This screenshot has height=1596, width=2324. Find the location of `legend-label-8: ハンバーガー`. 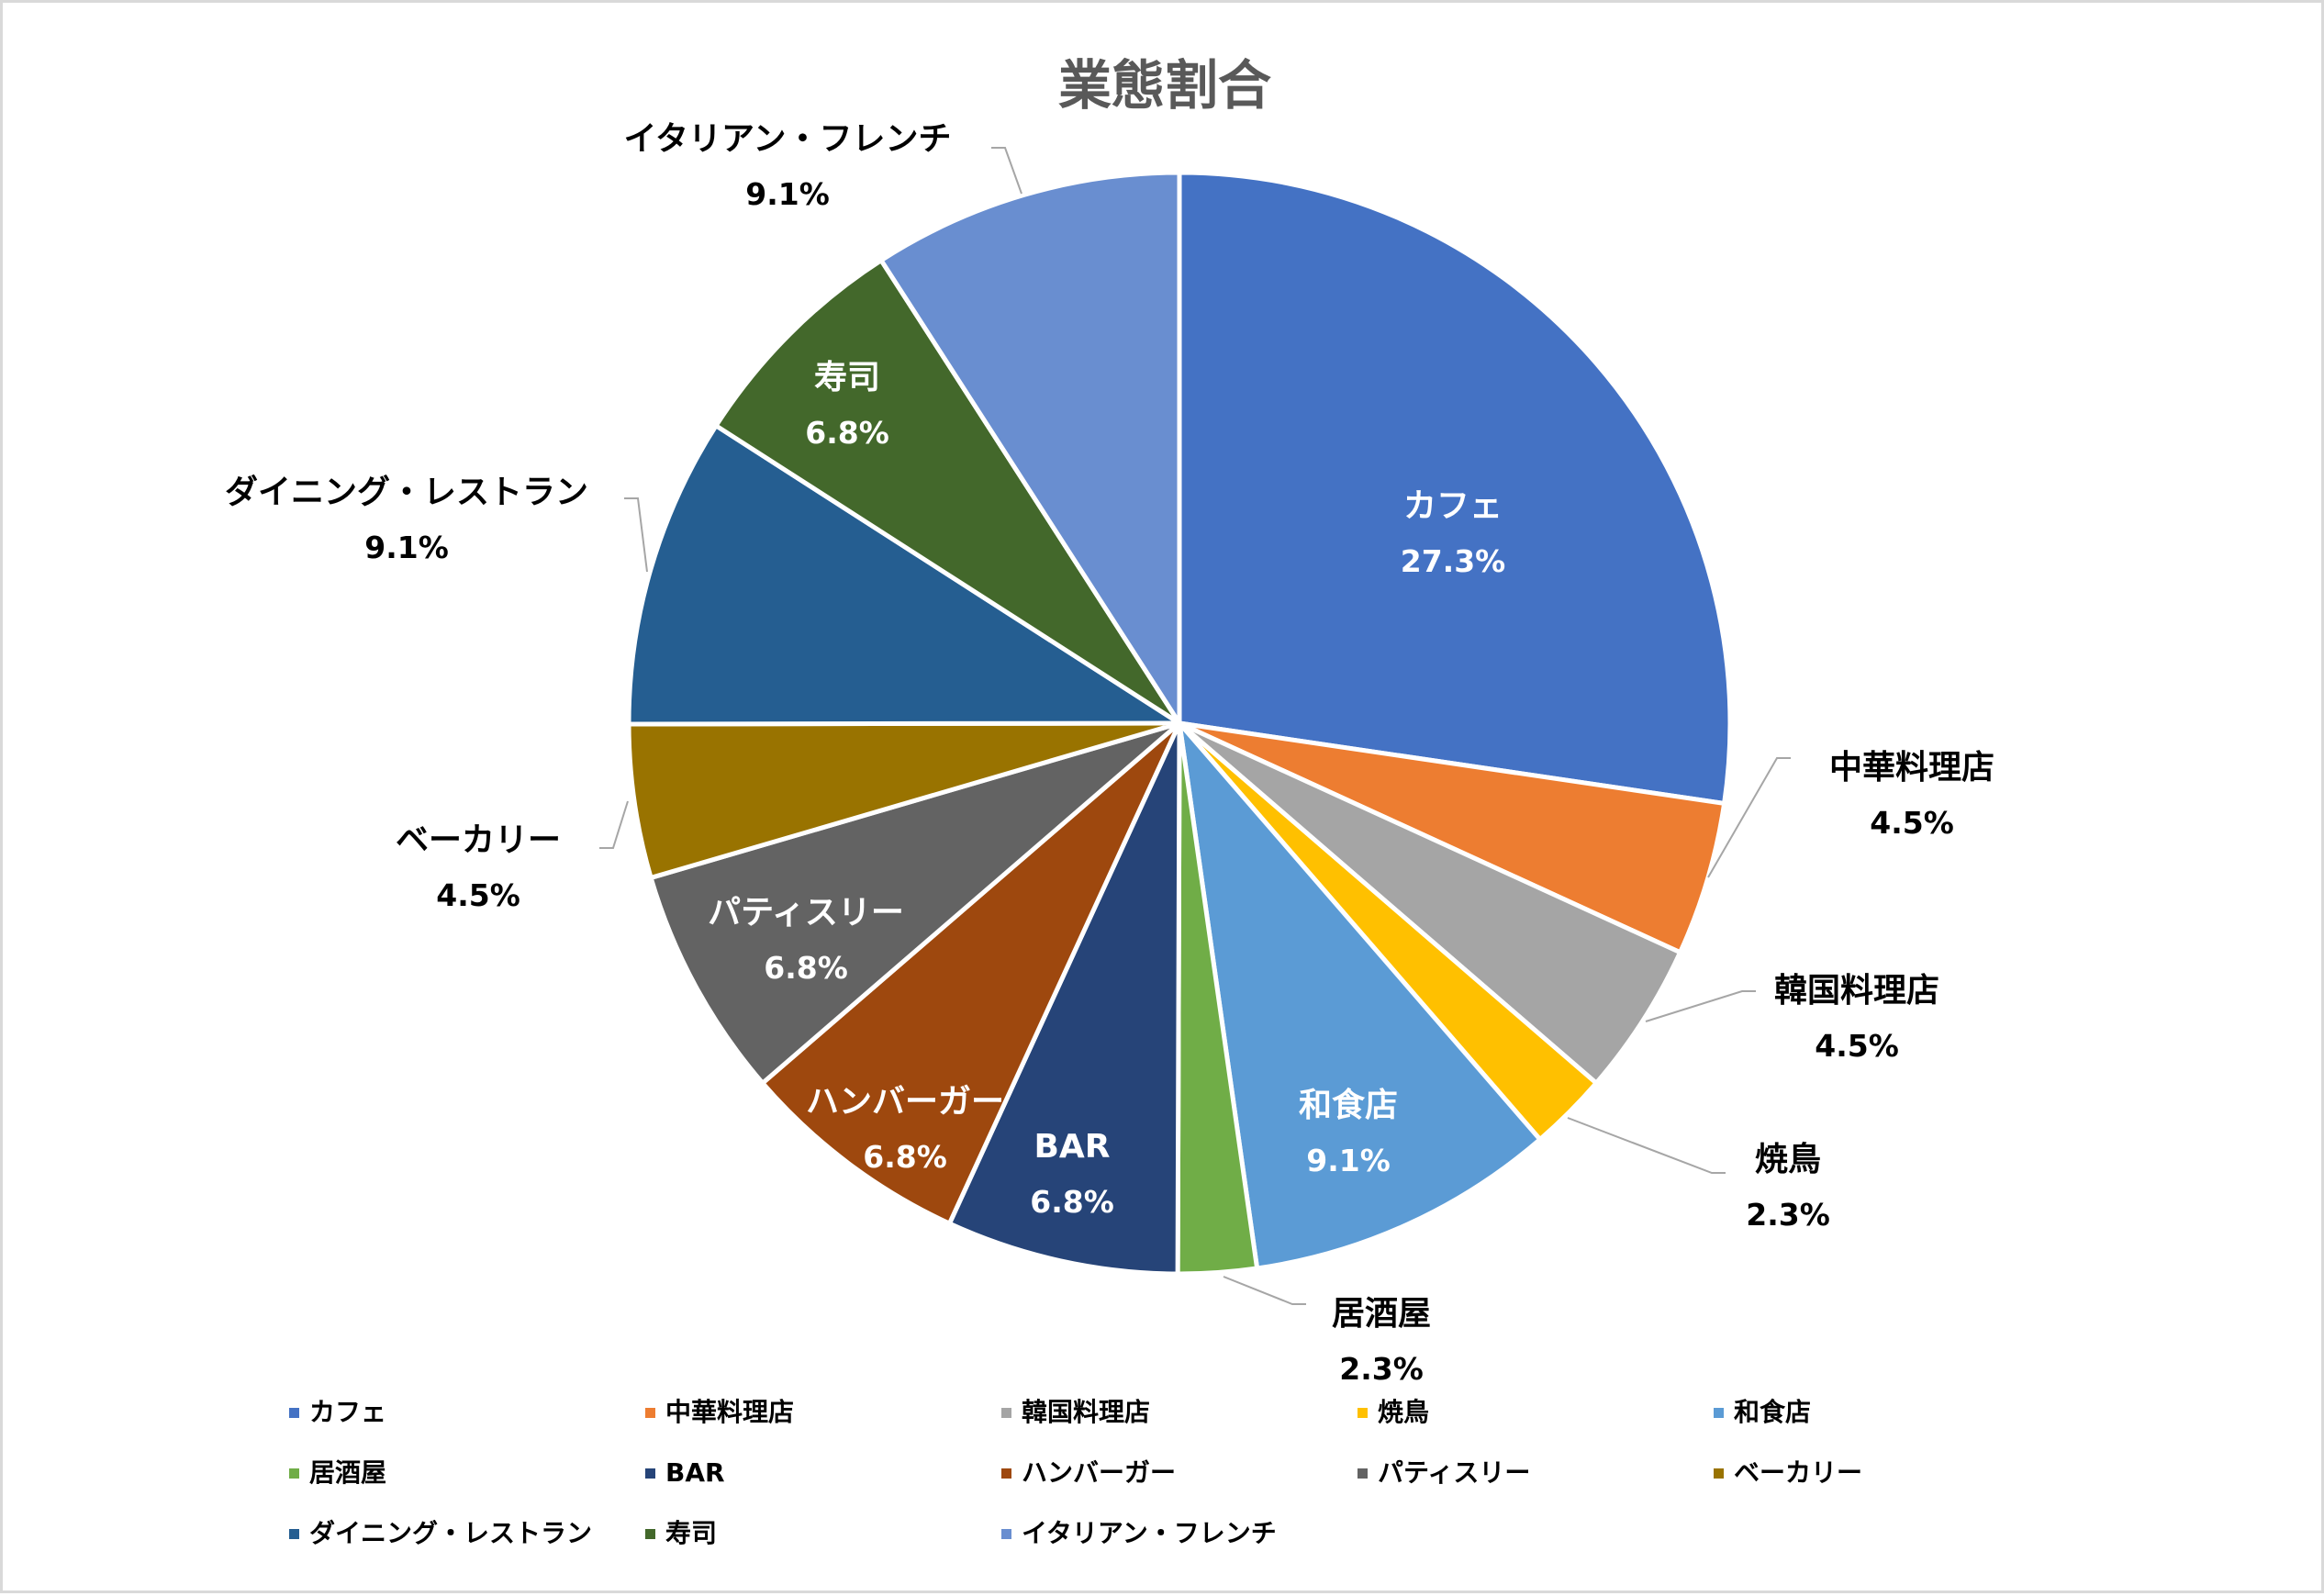

legend-label-8: ハンバーガー is located at coordinates (1099, 1472).